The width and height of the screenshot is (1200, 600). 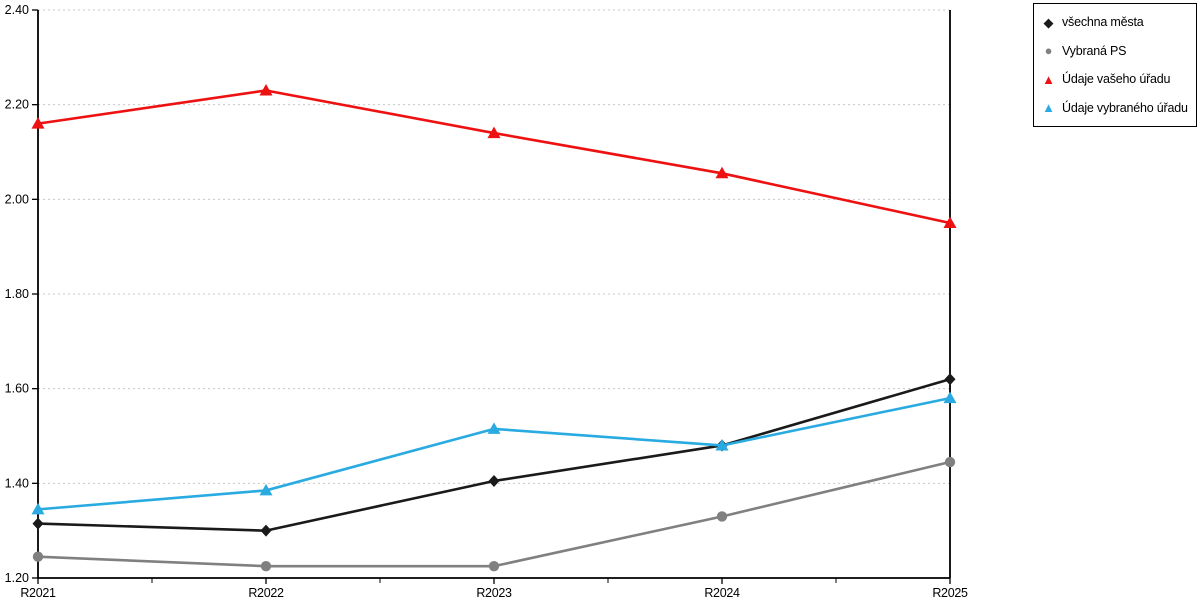 What do you see at coordinates (1103, 22) in the screenshot?
I see `legend-item-label: všechna města` at bounding box center [1103, 22].